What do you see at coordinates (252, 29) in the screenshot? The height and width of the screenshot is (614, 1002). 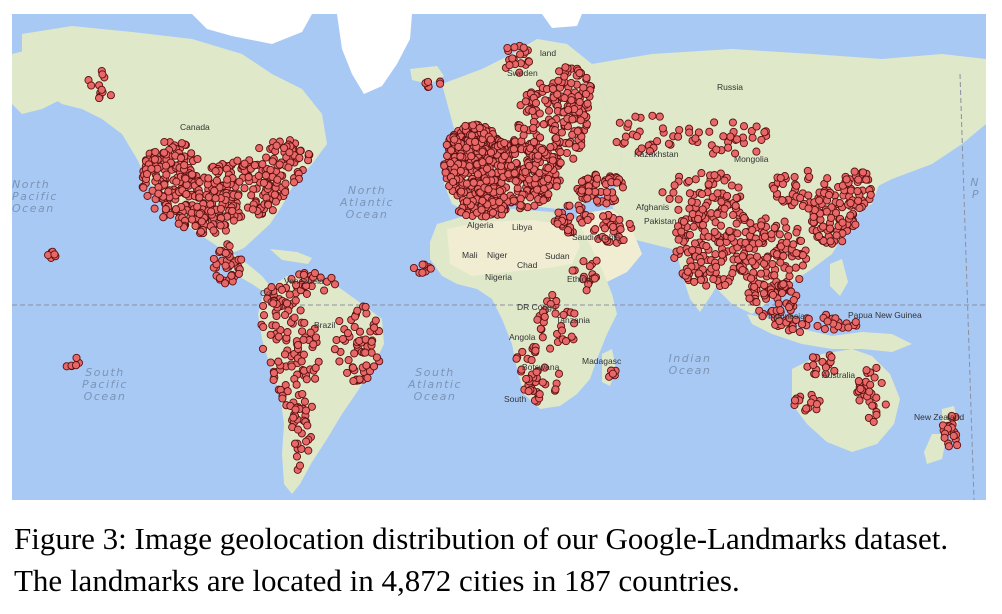 I see `arctic-islands` at bounding box center [252, 29].